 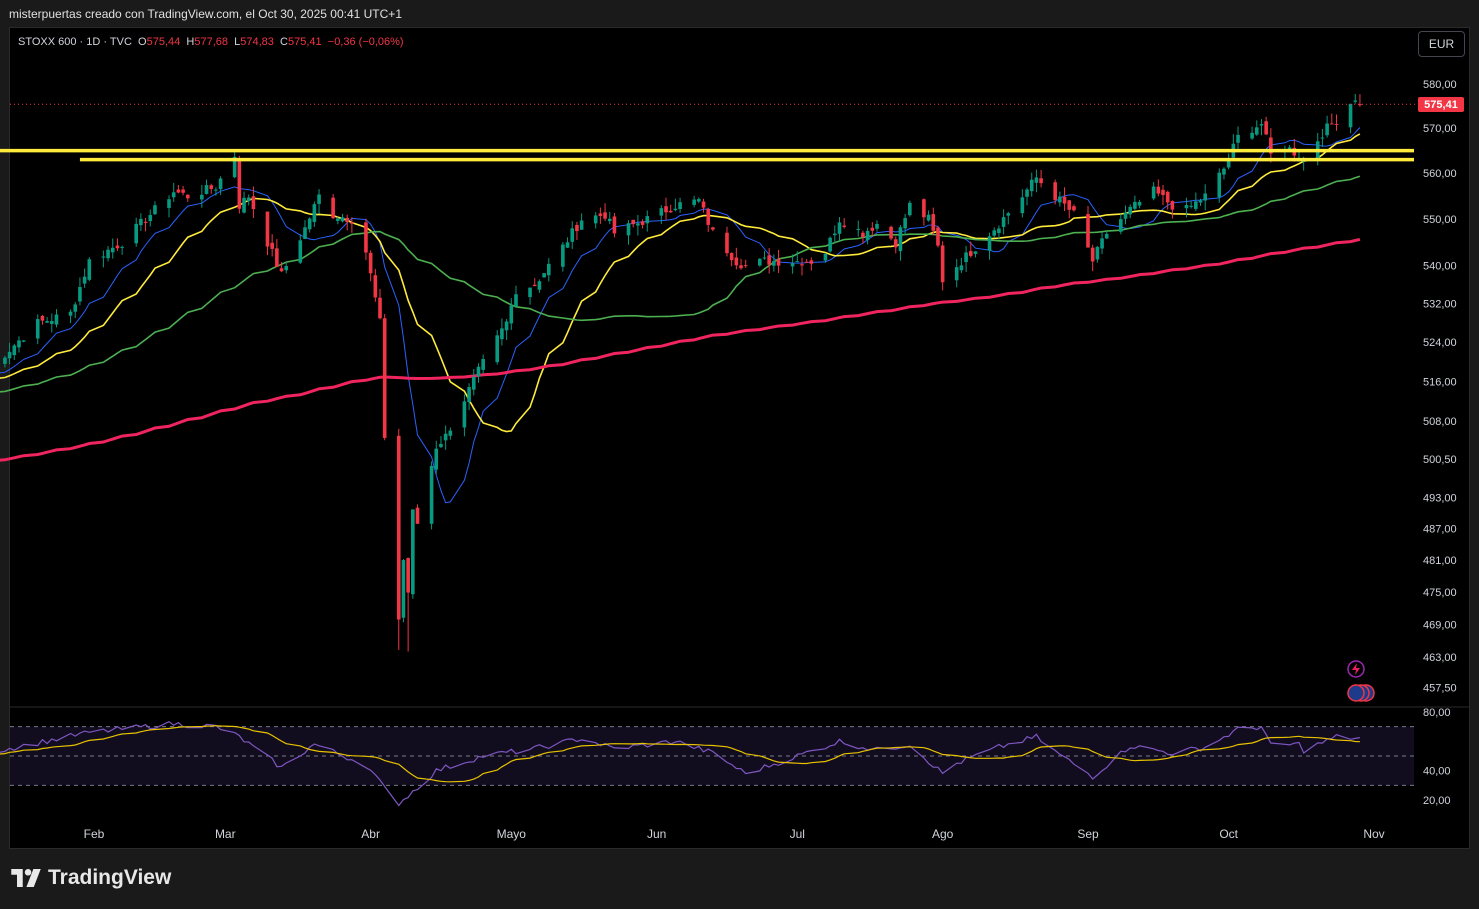 What do you see at coordinates (680, 754) in the screenshot?
I see `rsi-ma-line` at bounding box center [680, 754].